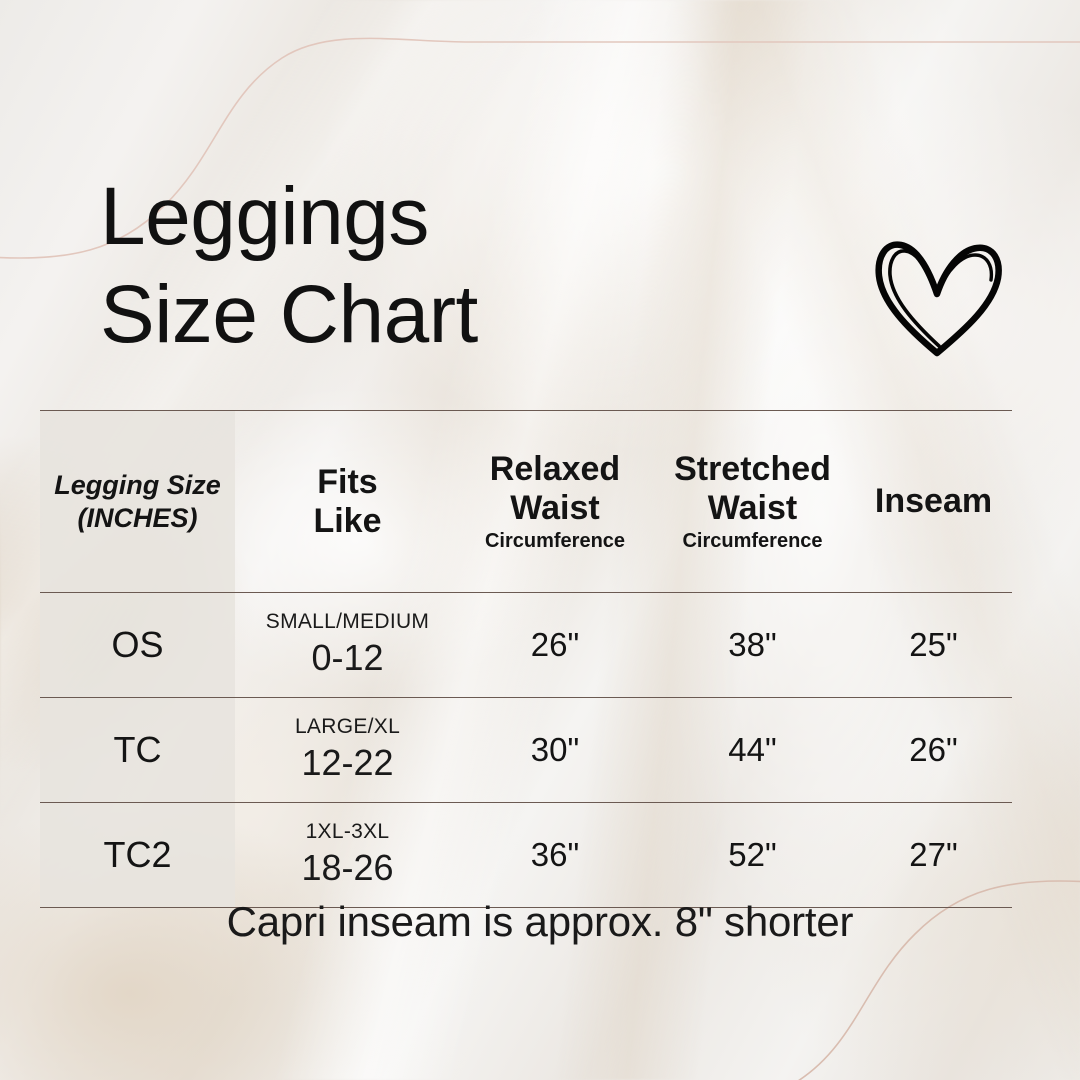  What do you see at coordinates (752, 488) in the screenshot?
I see `column-header-stretched-waist-main: Stretched Waist` at bounding box center [752, 488].